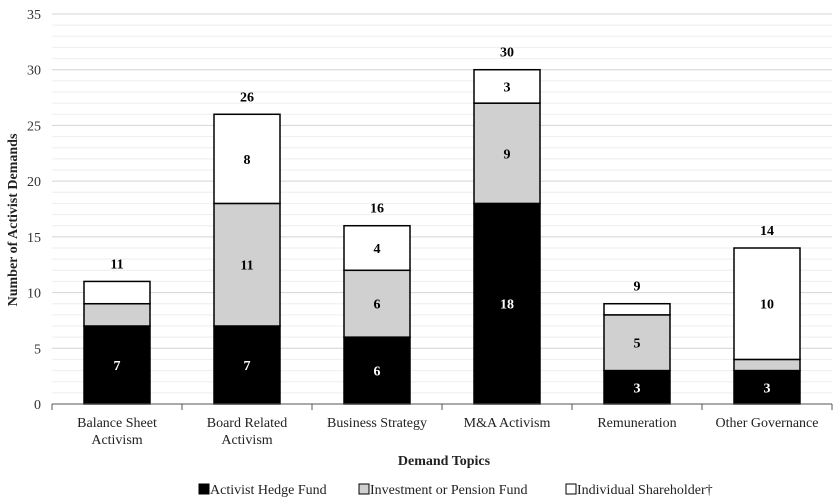 This screenshot has width=835, height=502. I want to click on x-category-label: Business Strategy, so click(377, 423).